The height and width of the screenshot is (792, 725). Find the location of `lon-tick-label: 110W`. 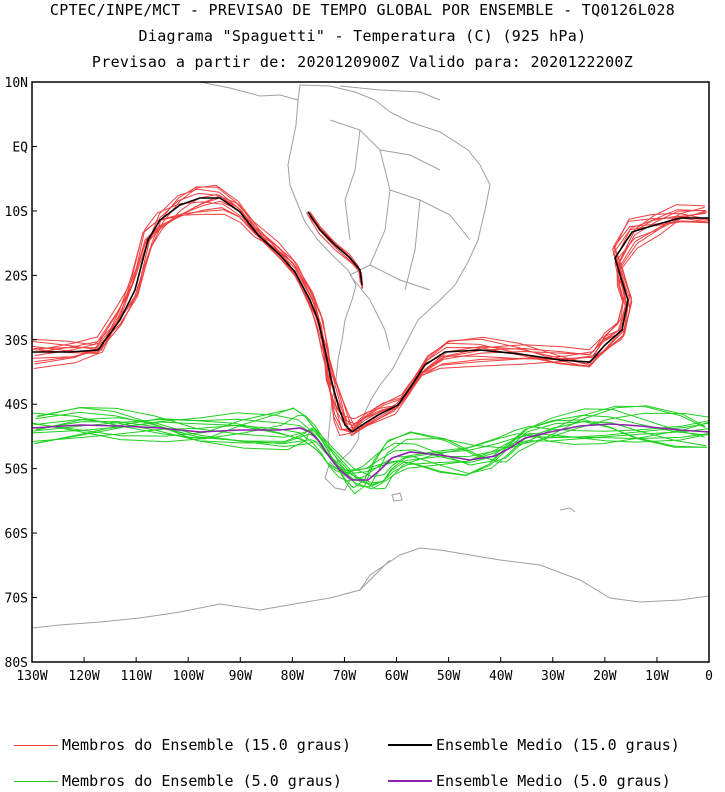

lon-tick-label: 110W is located at coordinates (135, 676).